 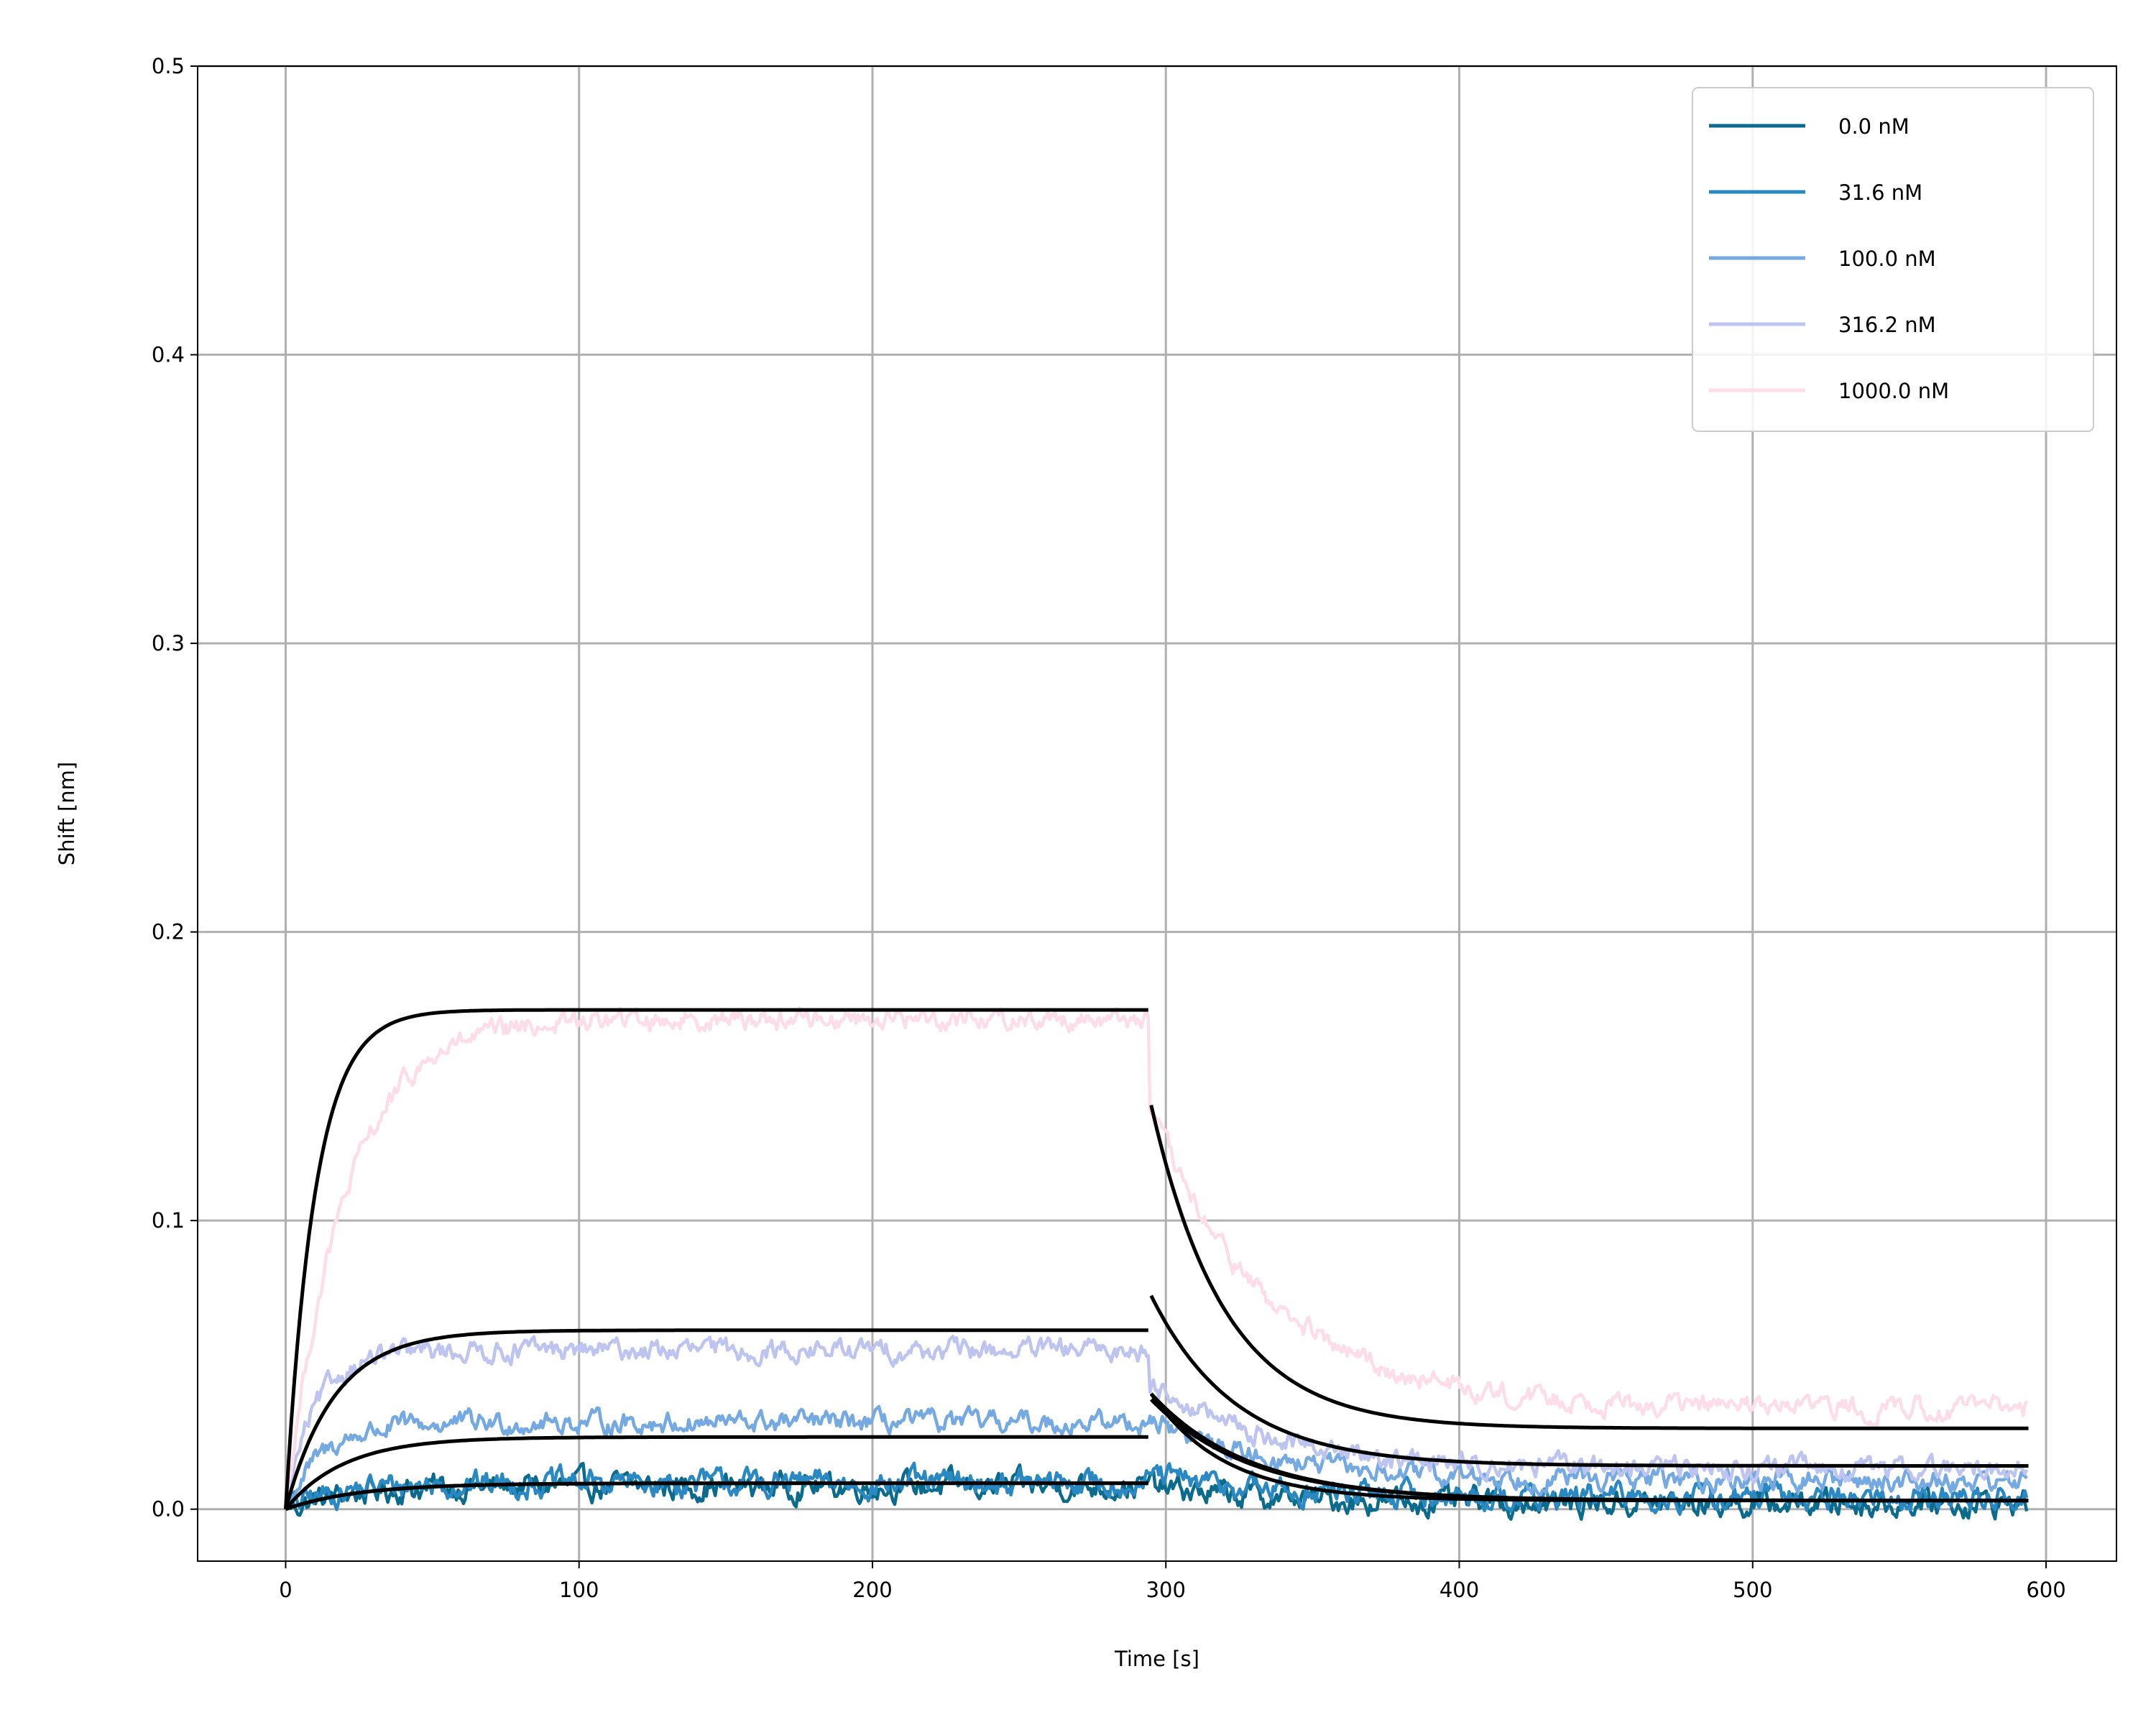 I want to click on x-tick-label: 500, so click(x=1752, y=1590).